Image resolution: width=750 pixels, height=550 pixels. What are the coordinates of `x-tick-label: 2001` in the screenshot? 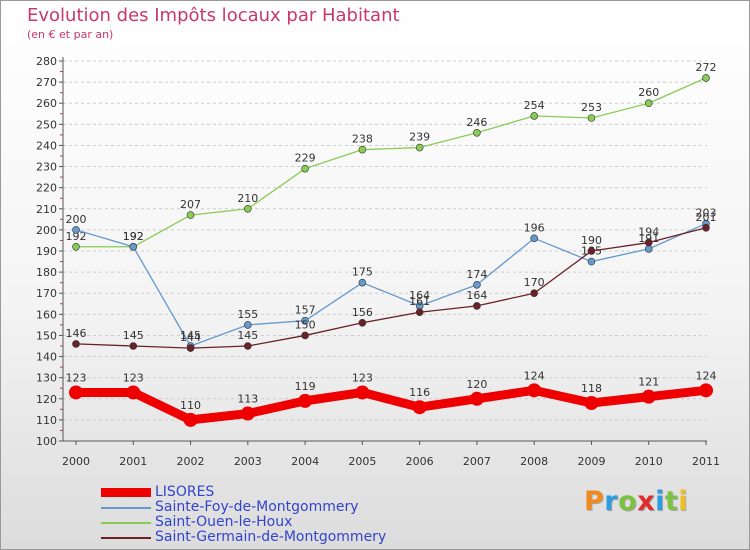 It's located at (133, 461).